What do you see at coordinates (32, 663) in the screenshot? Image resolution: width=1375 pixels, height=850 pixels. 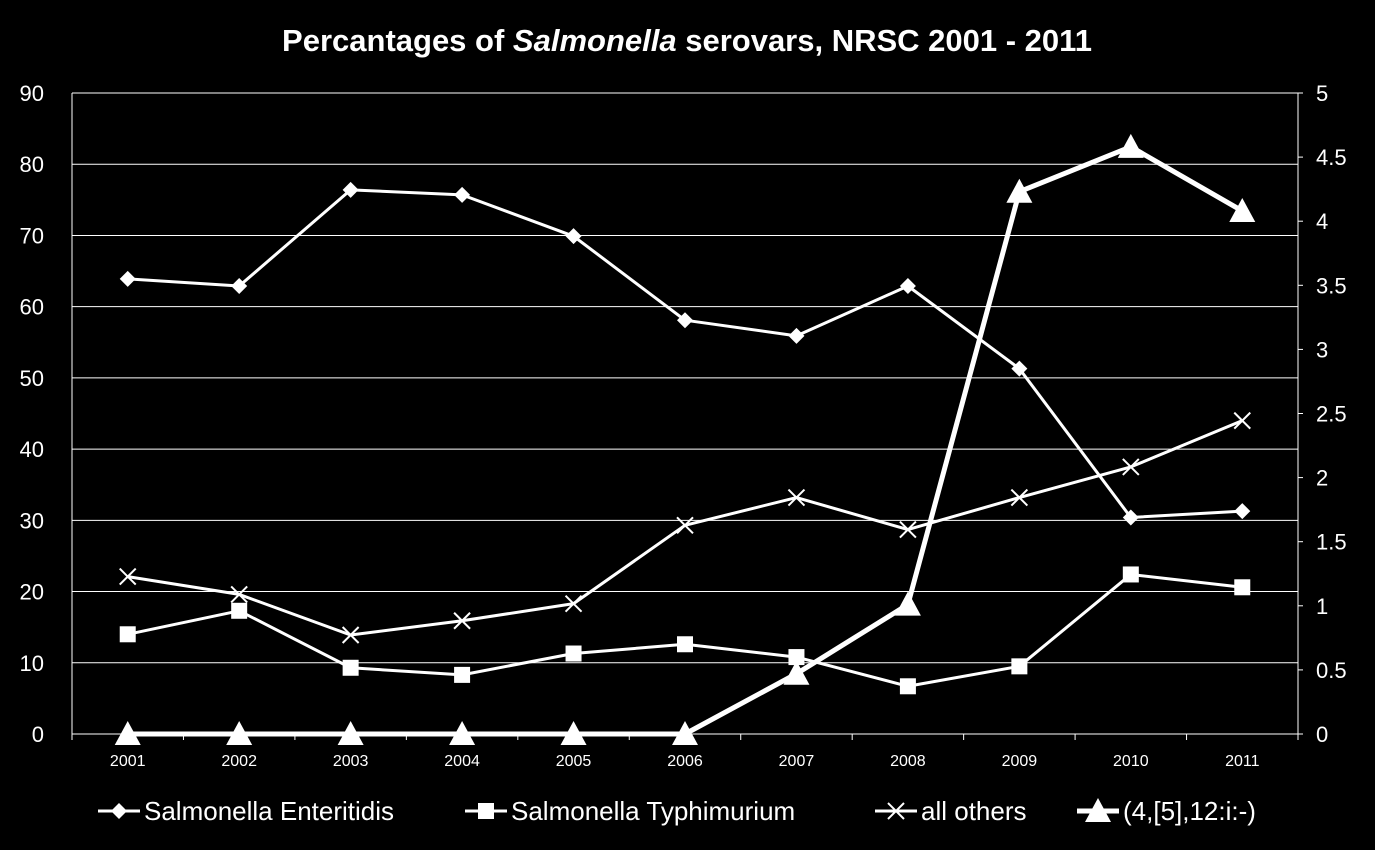 I see `y-tick-label: 10` at bounding box center [32, 663].